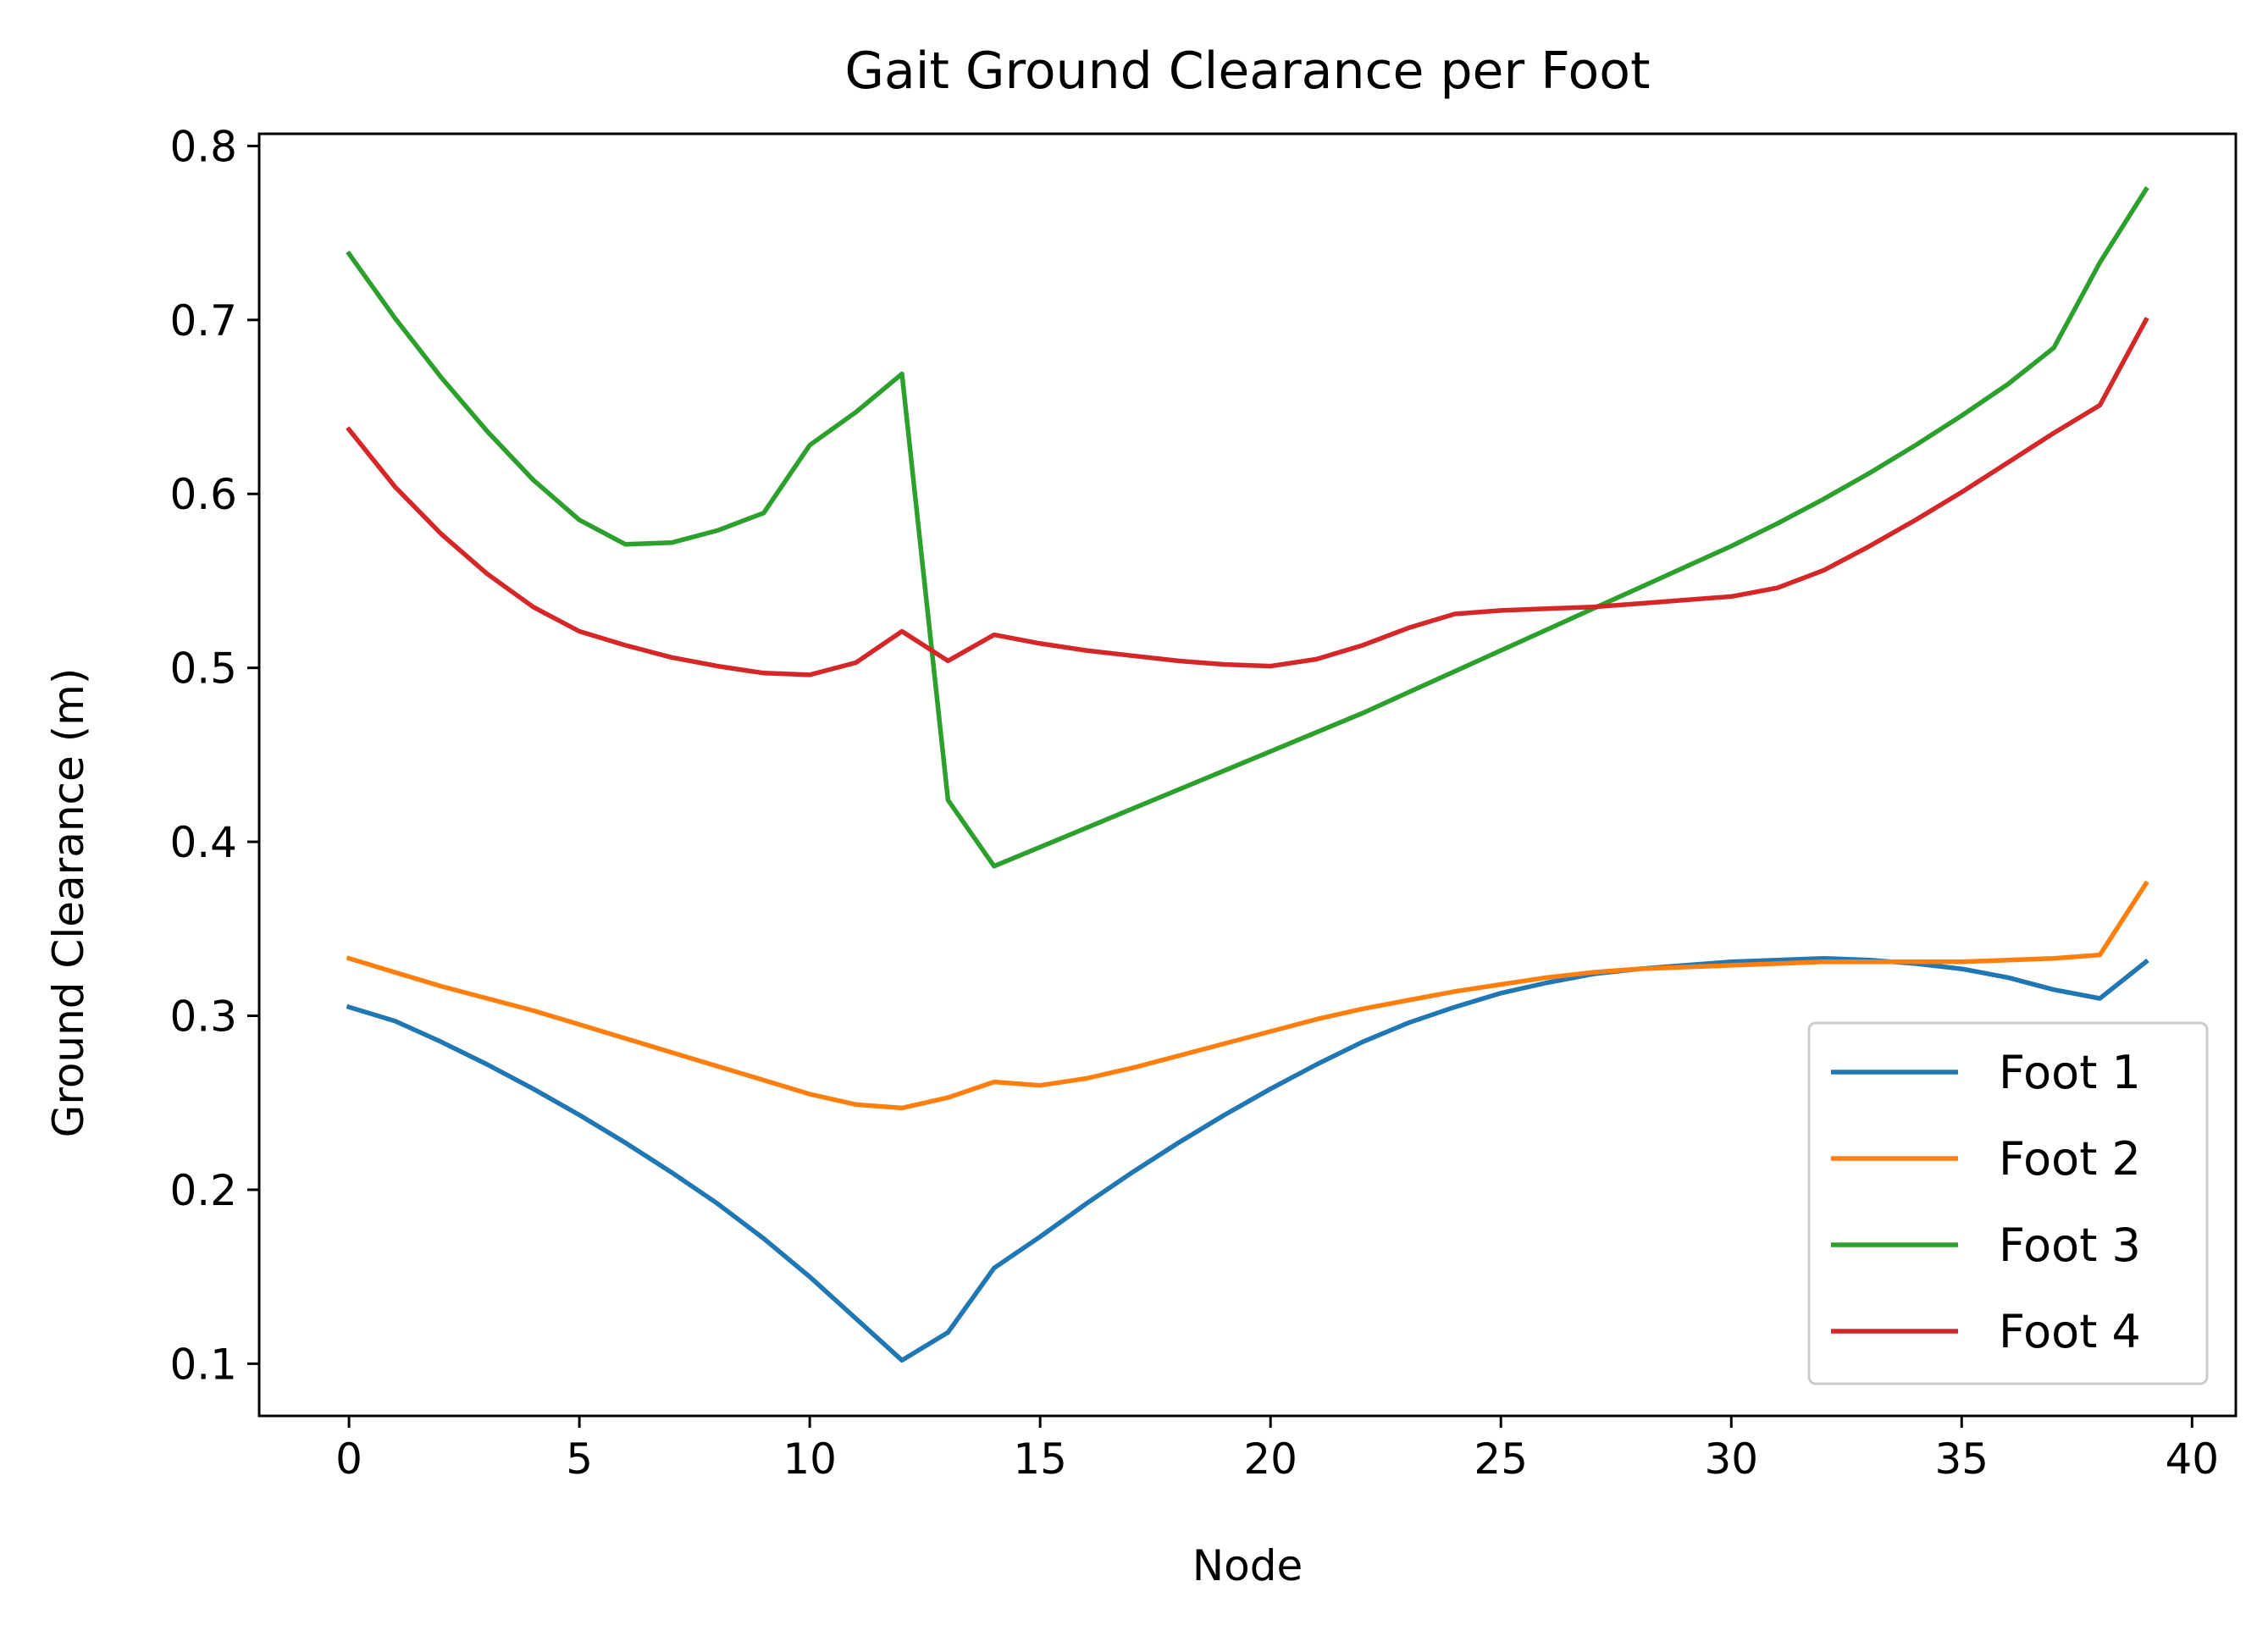  What do you see at coordinates (2070, 1072) in the screenshot?
I see `legend-label-foot-1: Foot 1` at bounding box center [2070, 1072].